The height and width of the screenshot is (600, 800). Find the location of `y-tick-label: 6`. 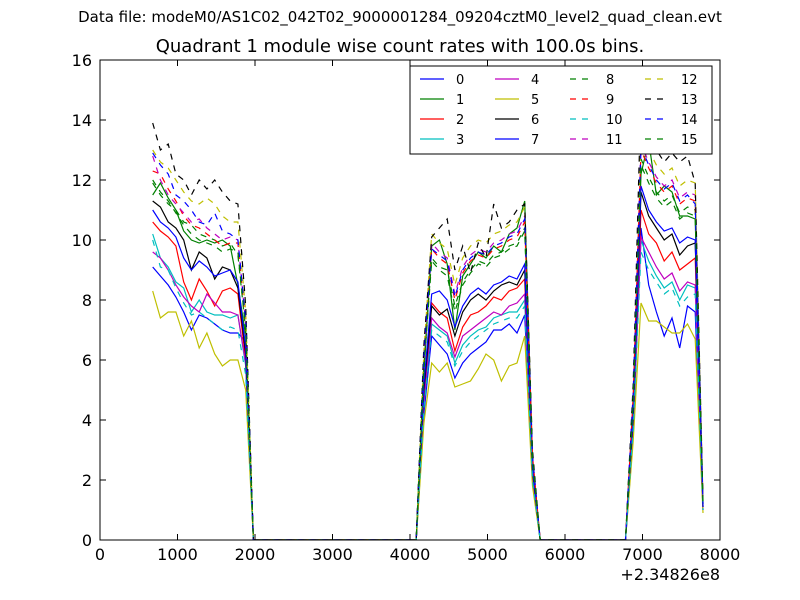

y-tick-label: 6 is located at coordinates (87, 360).